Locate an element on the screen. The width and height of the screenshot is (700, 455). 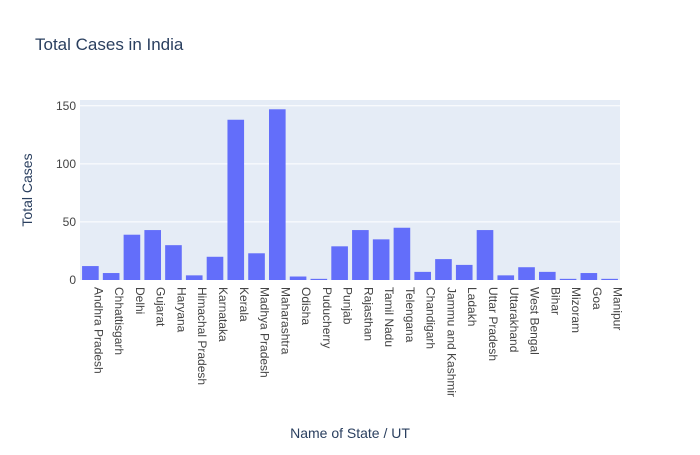
x-tick-label: Uttarakhand is located at coordinates (514, 319).